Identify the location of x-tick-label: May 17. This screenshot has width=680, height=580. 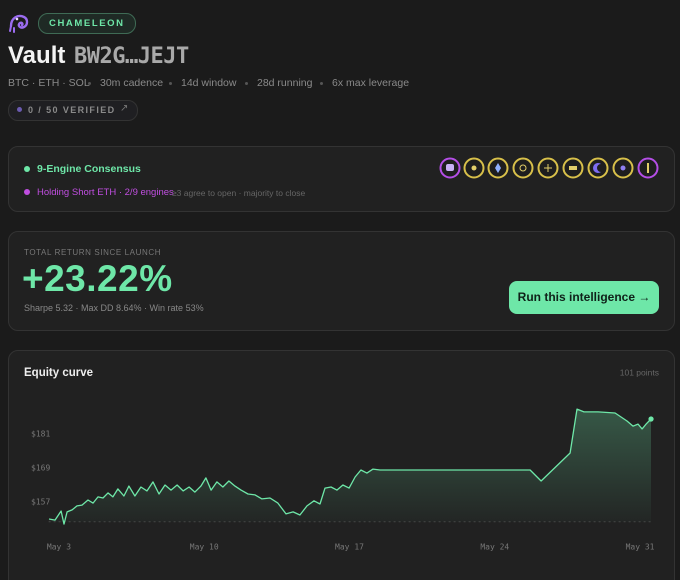
(349, 547).